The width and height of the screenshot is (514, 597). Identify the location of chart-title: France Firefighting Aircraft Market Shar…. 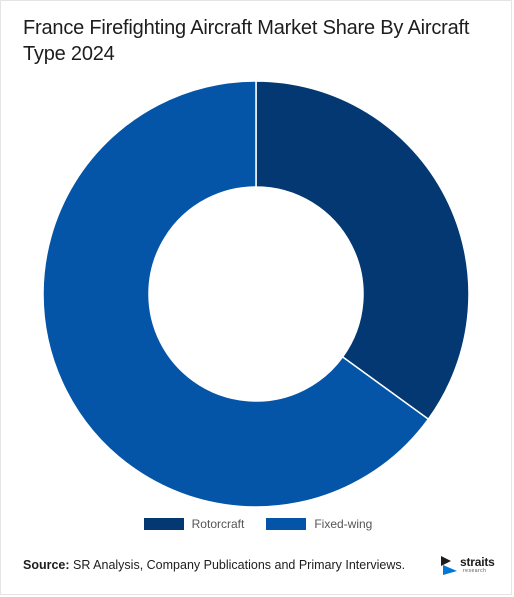
(246, 41).